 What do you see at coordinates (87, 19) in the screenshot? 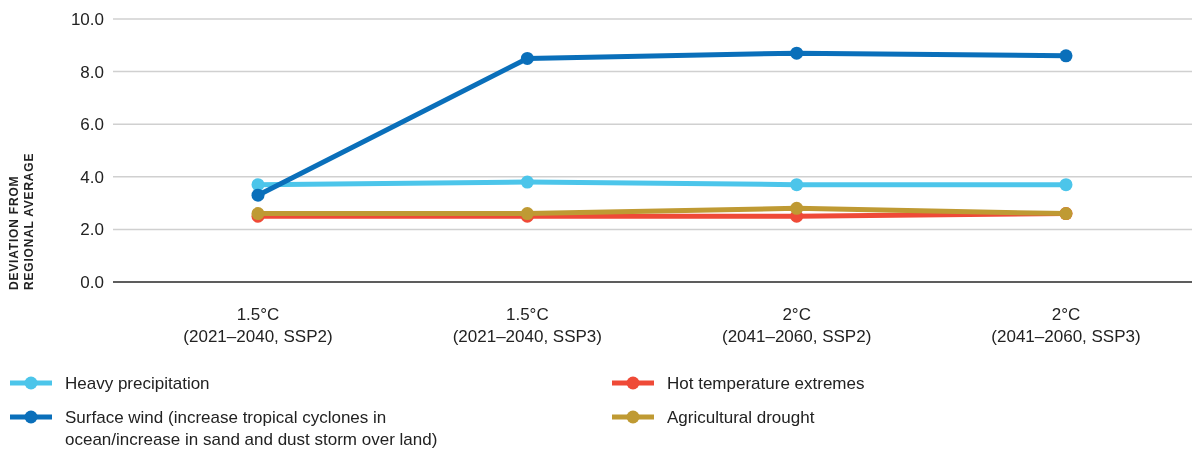
I see `y-tick-label: 10.0` at bounding box center [87, 19].